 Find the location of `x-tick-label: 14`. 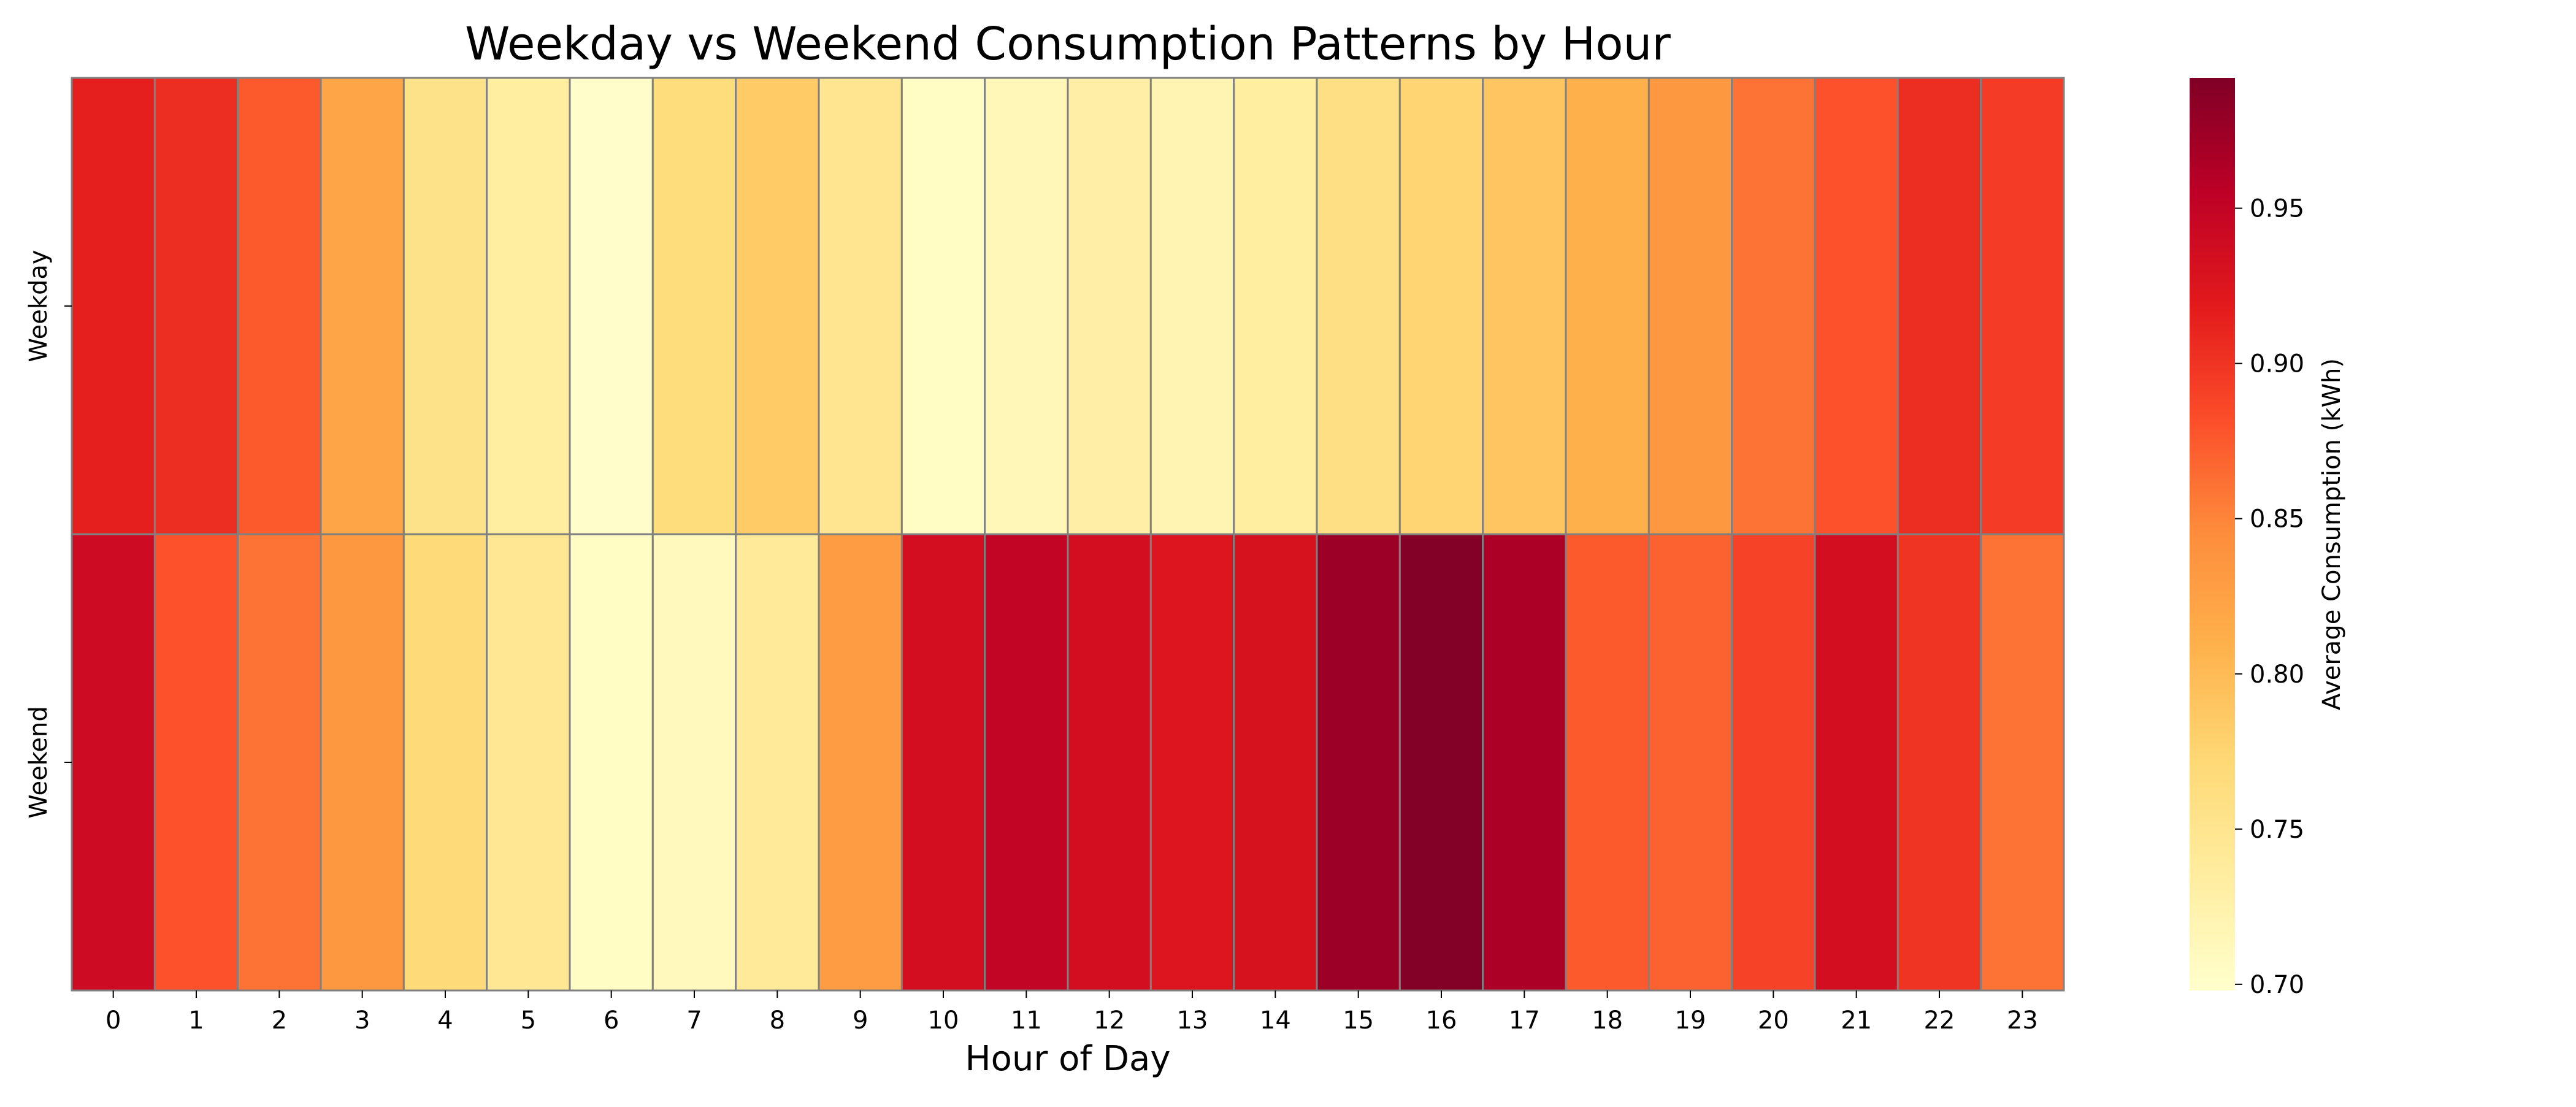

x-tick-label: 14 is located at coordinates (1275, 1020).